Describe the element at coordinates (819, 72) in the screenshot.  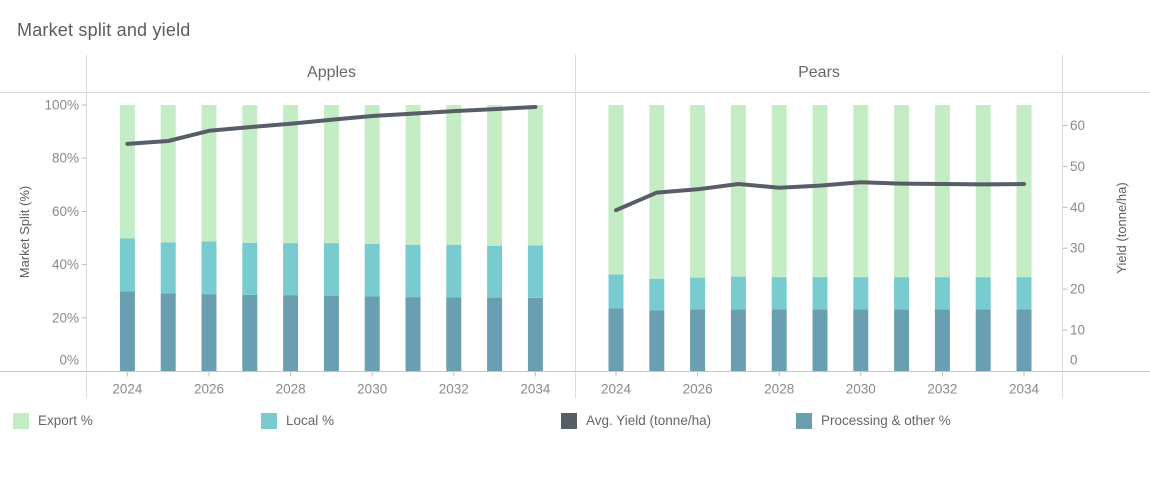
I see `panel-title-pears: Pears` at that location.